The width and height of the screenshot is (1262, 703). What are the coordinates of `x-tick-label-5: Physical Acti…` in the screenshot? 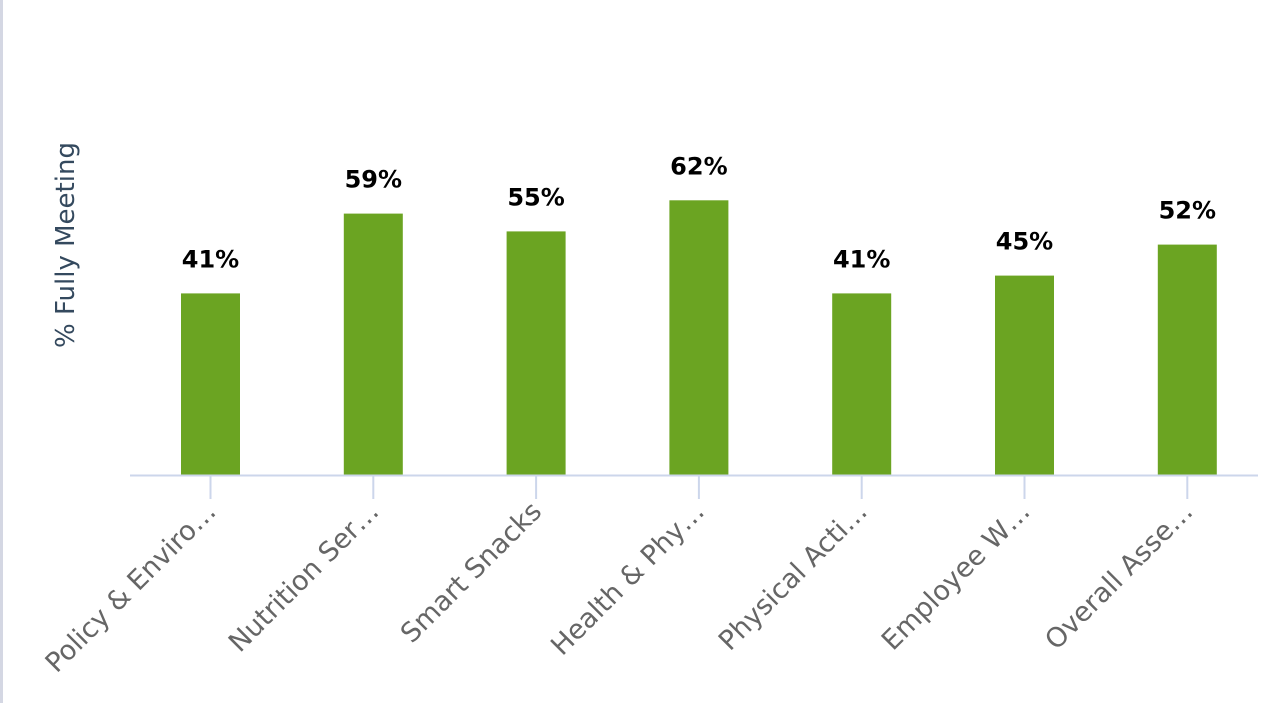 It's located at (793, 576).